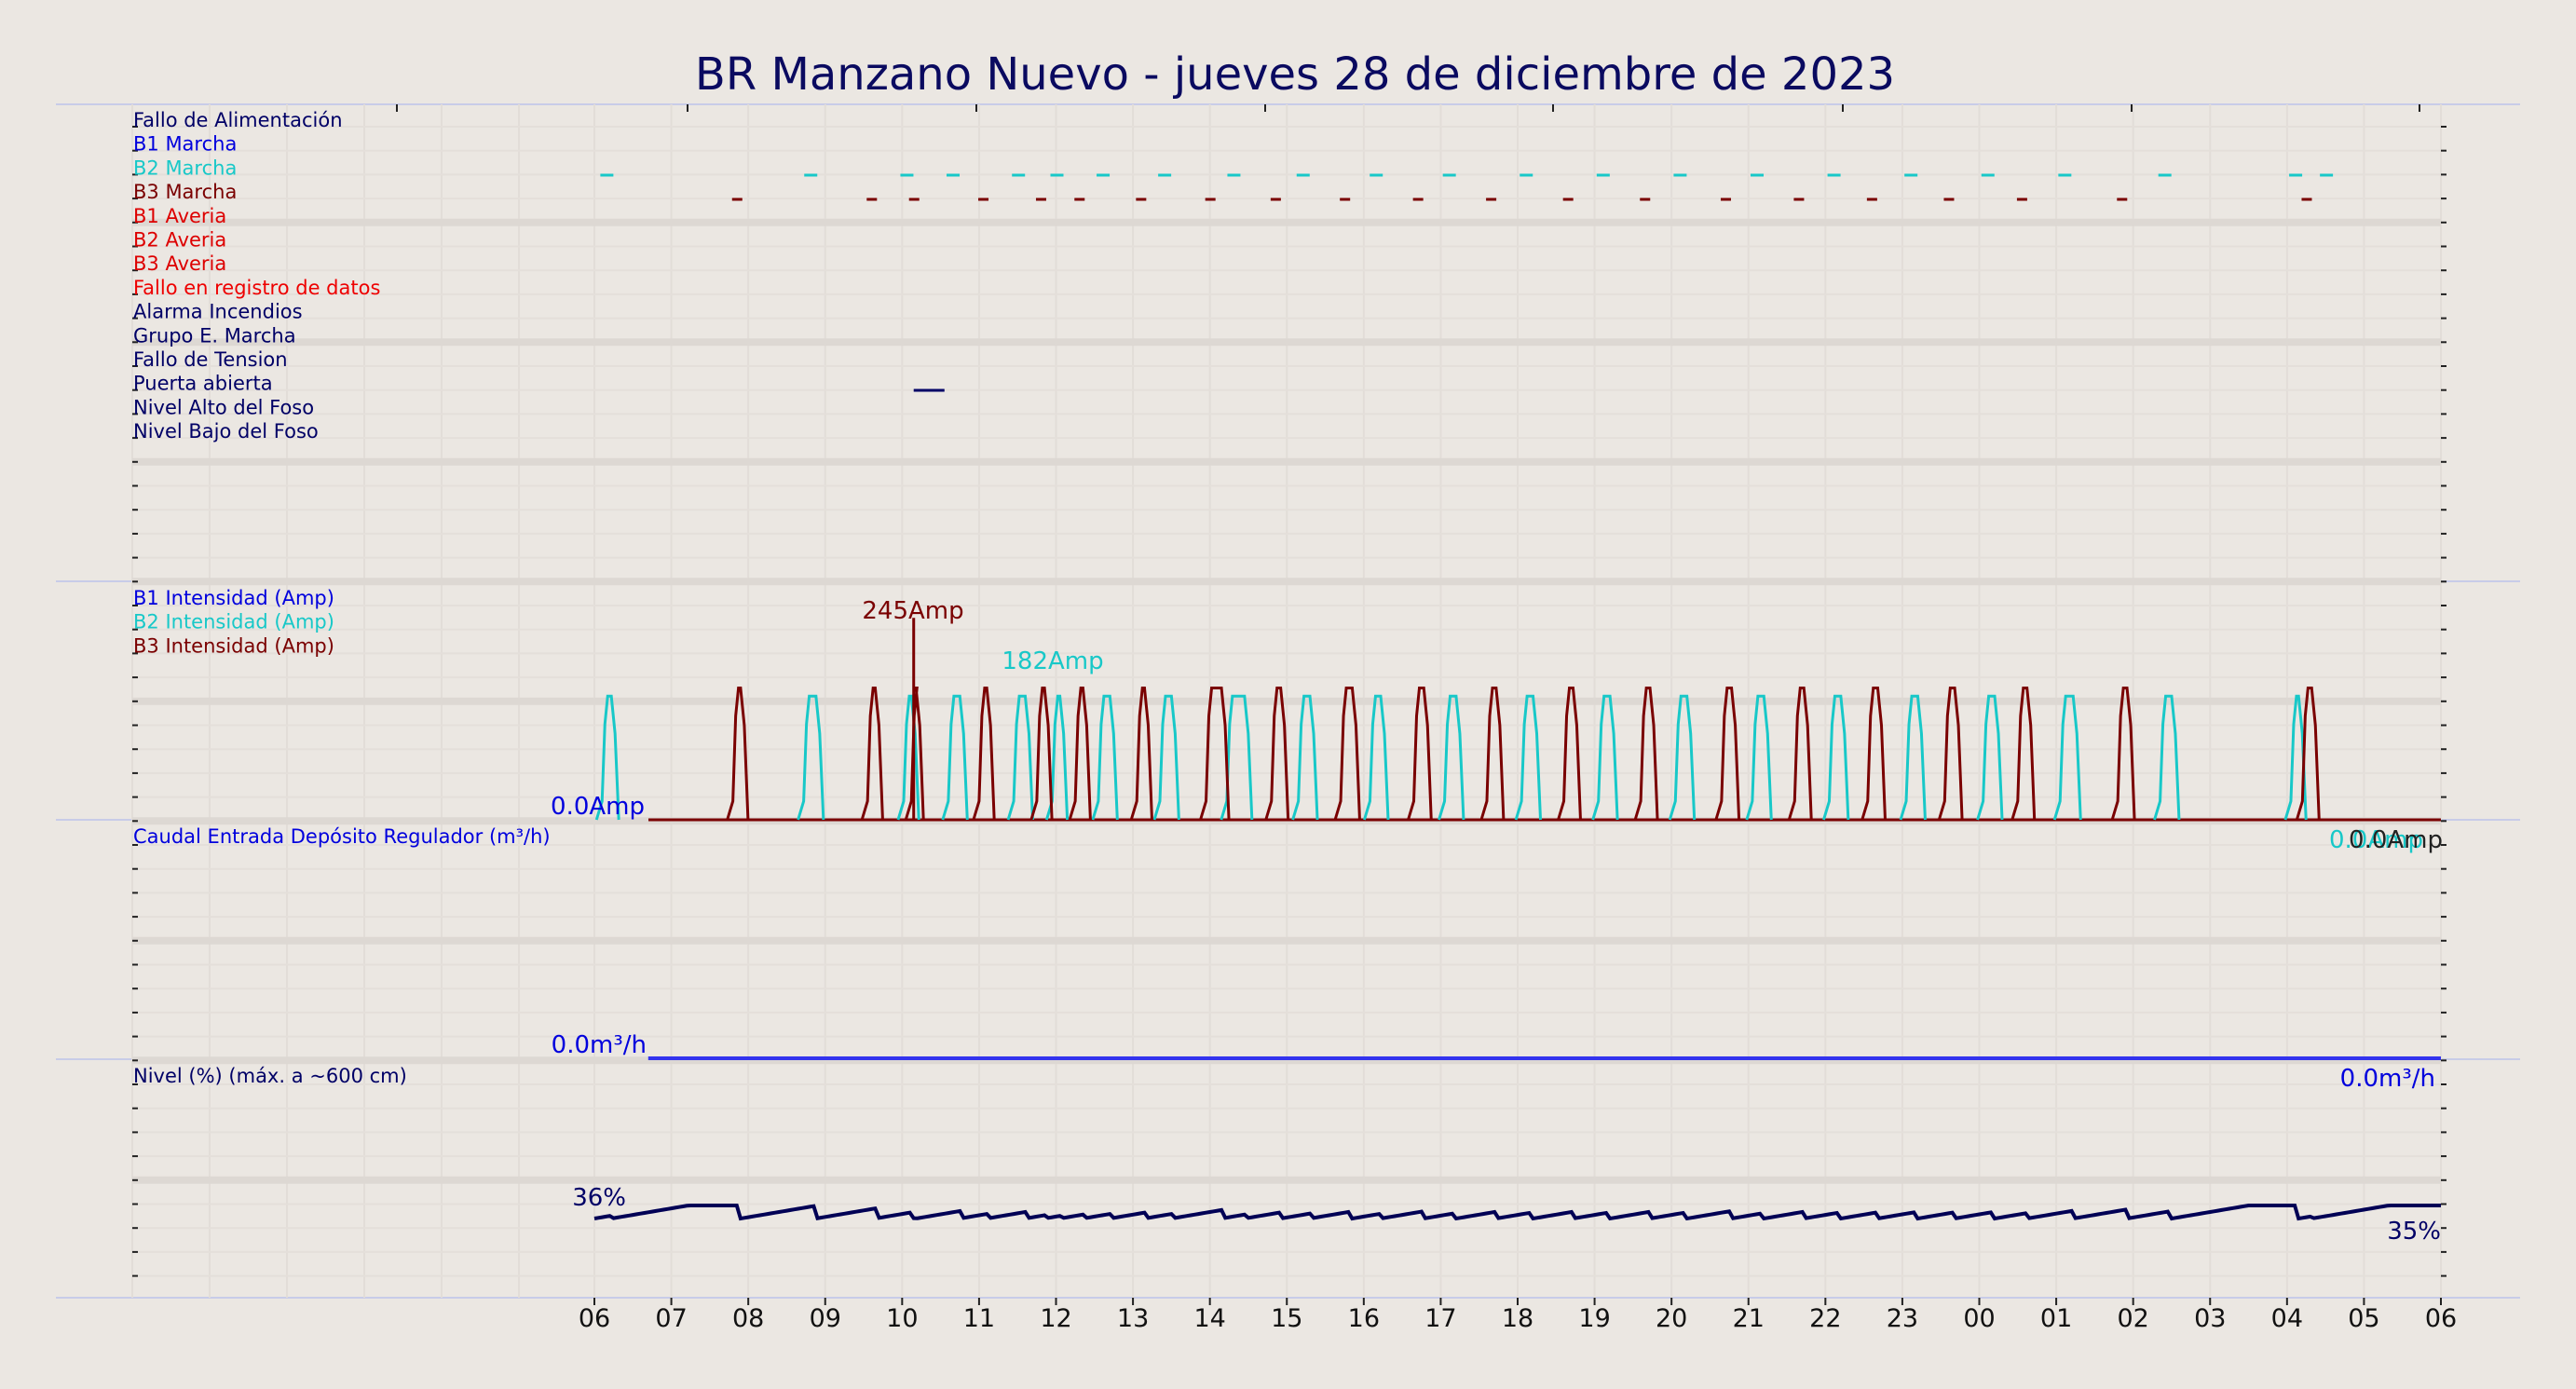 The height and width of the screenshot is (1389, 2576). Describe the element at coordinates (1287, 1155) in the screenshot. I see `level-plot: Nivel (%) (máx. a ~600 cm) 36% 35%` at that location.